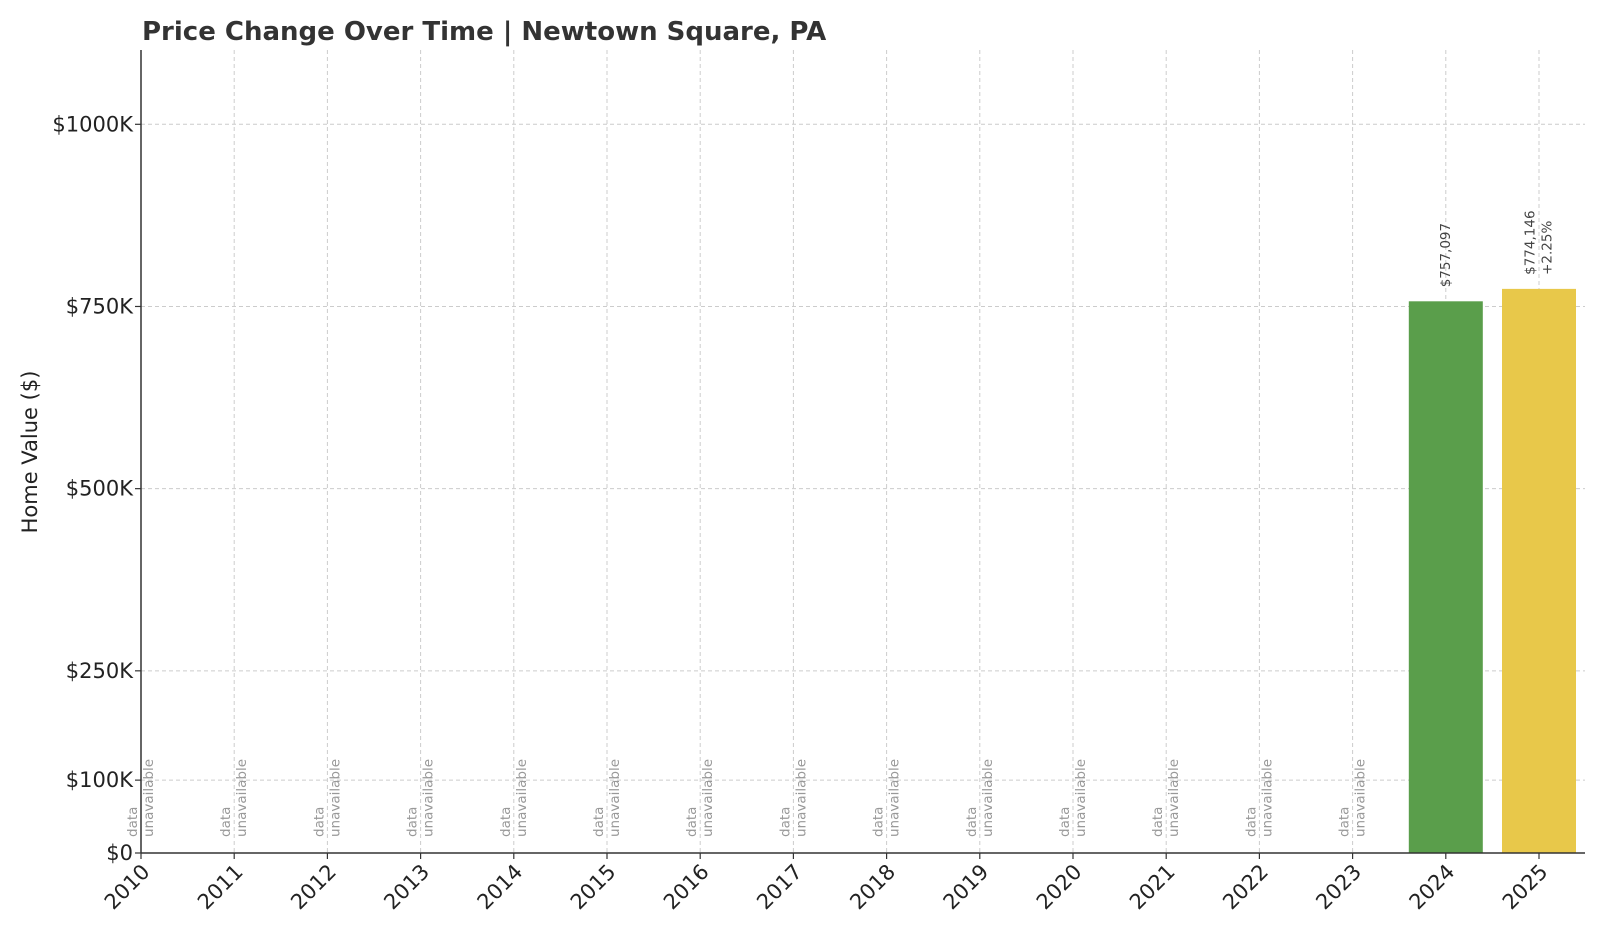 This screenshot has width=1600, height=933. What do you see at coordinates (313, 887) in the screenshot?
I see `x-tick-label: 2012` at bounding box center [313, 887].